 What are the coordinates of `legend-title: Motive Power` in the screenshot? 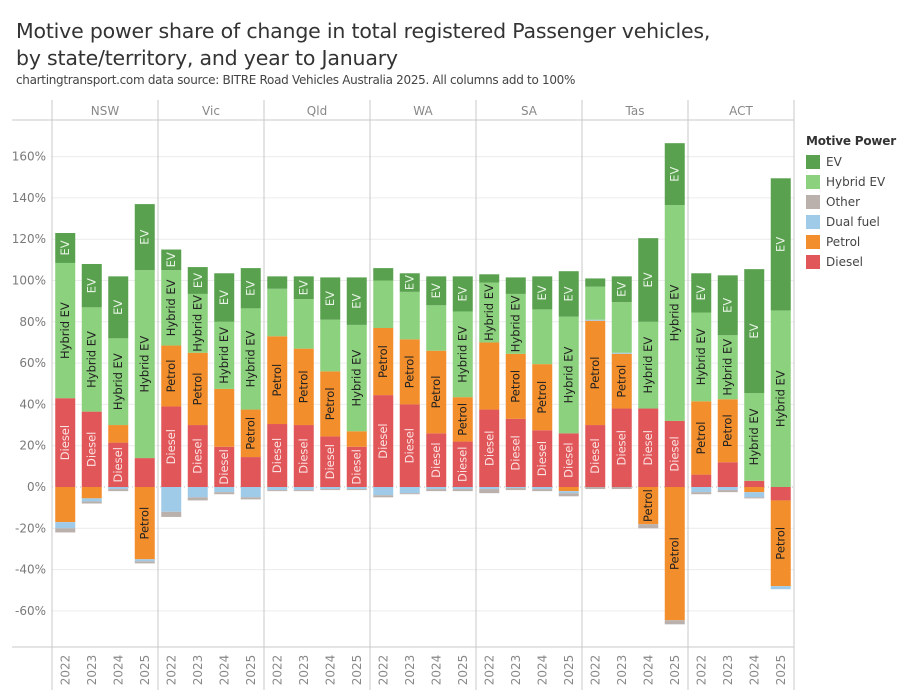 It's located at (851, 141).